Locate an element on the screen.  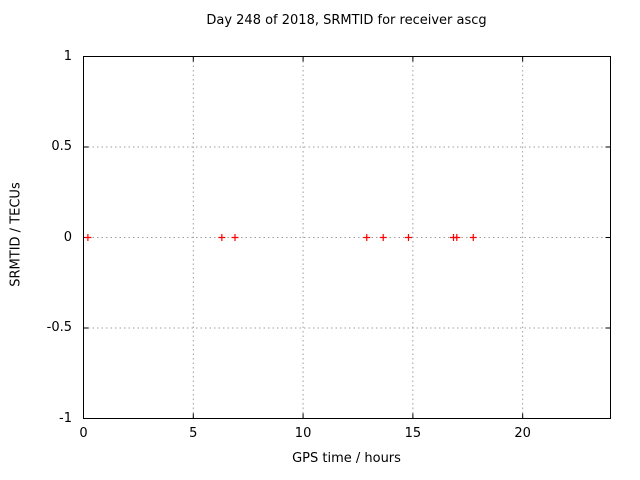
x-tick-label: 10 is located at coordinates (303, 433).